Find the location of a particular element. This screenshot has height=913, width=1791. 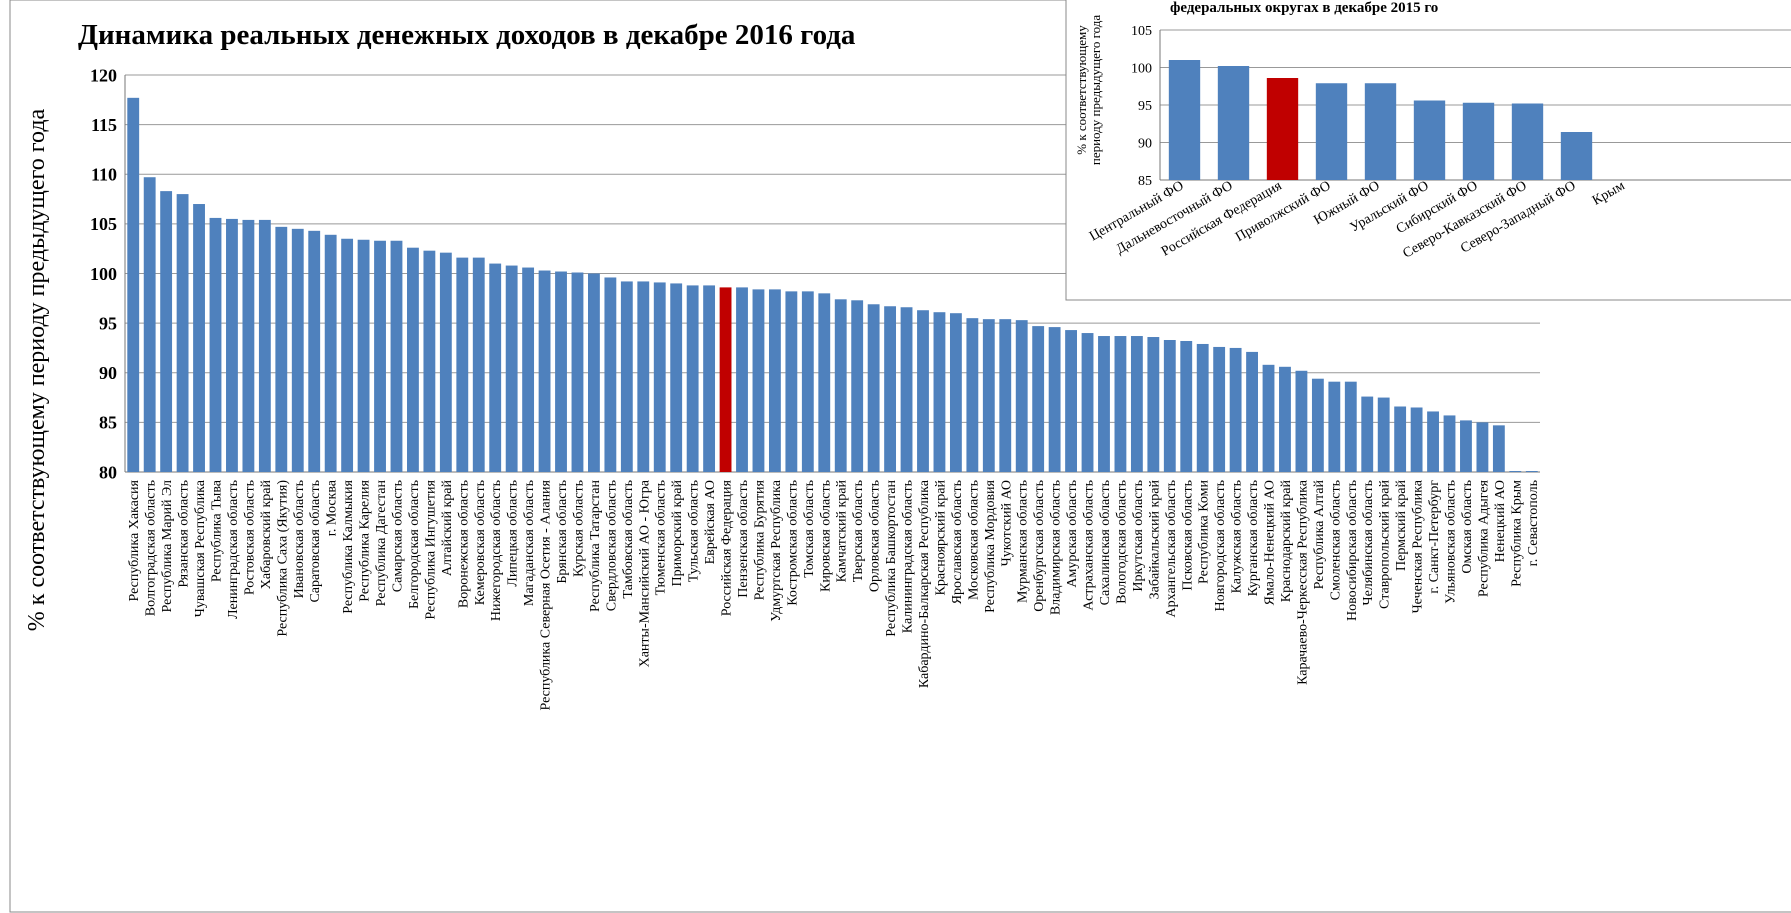

x-tick-label: Республика Алтай is located at coordinates (1319, 535).